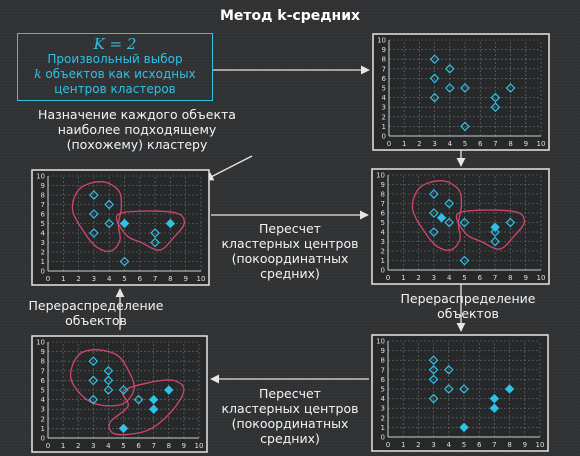 This screenshot has height=456, width=580. Describe the element at coordinates (464, 278) in the screenshot. I see `x-tick-label: 5` at that location.